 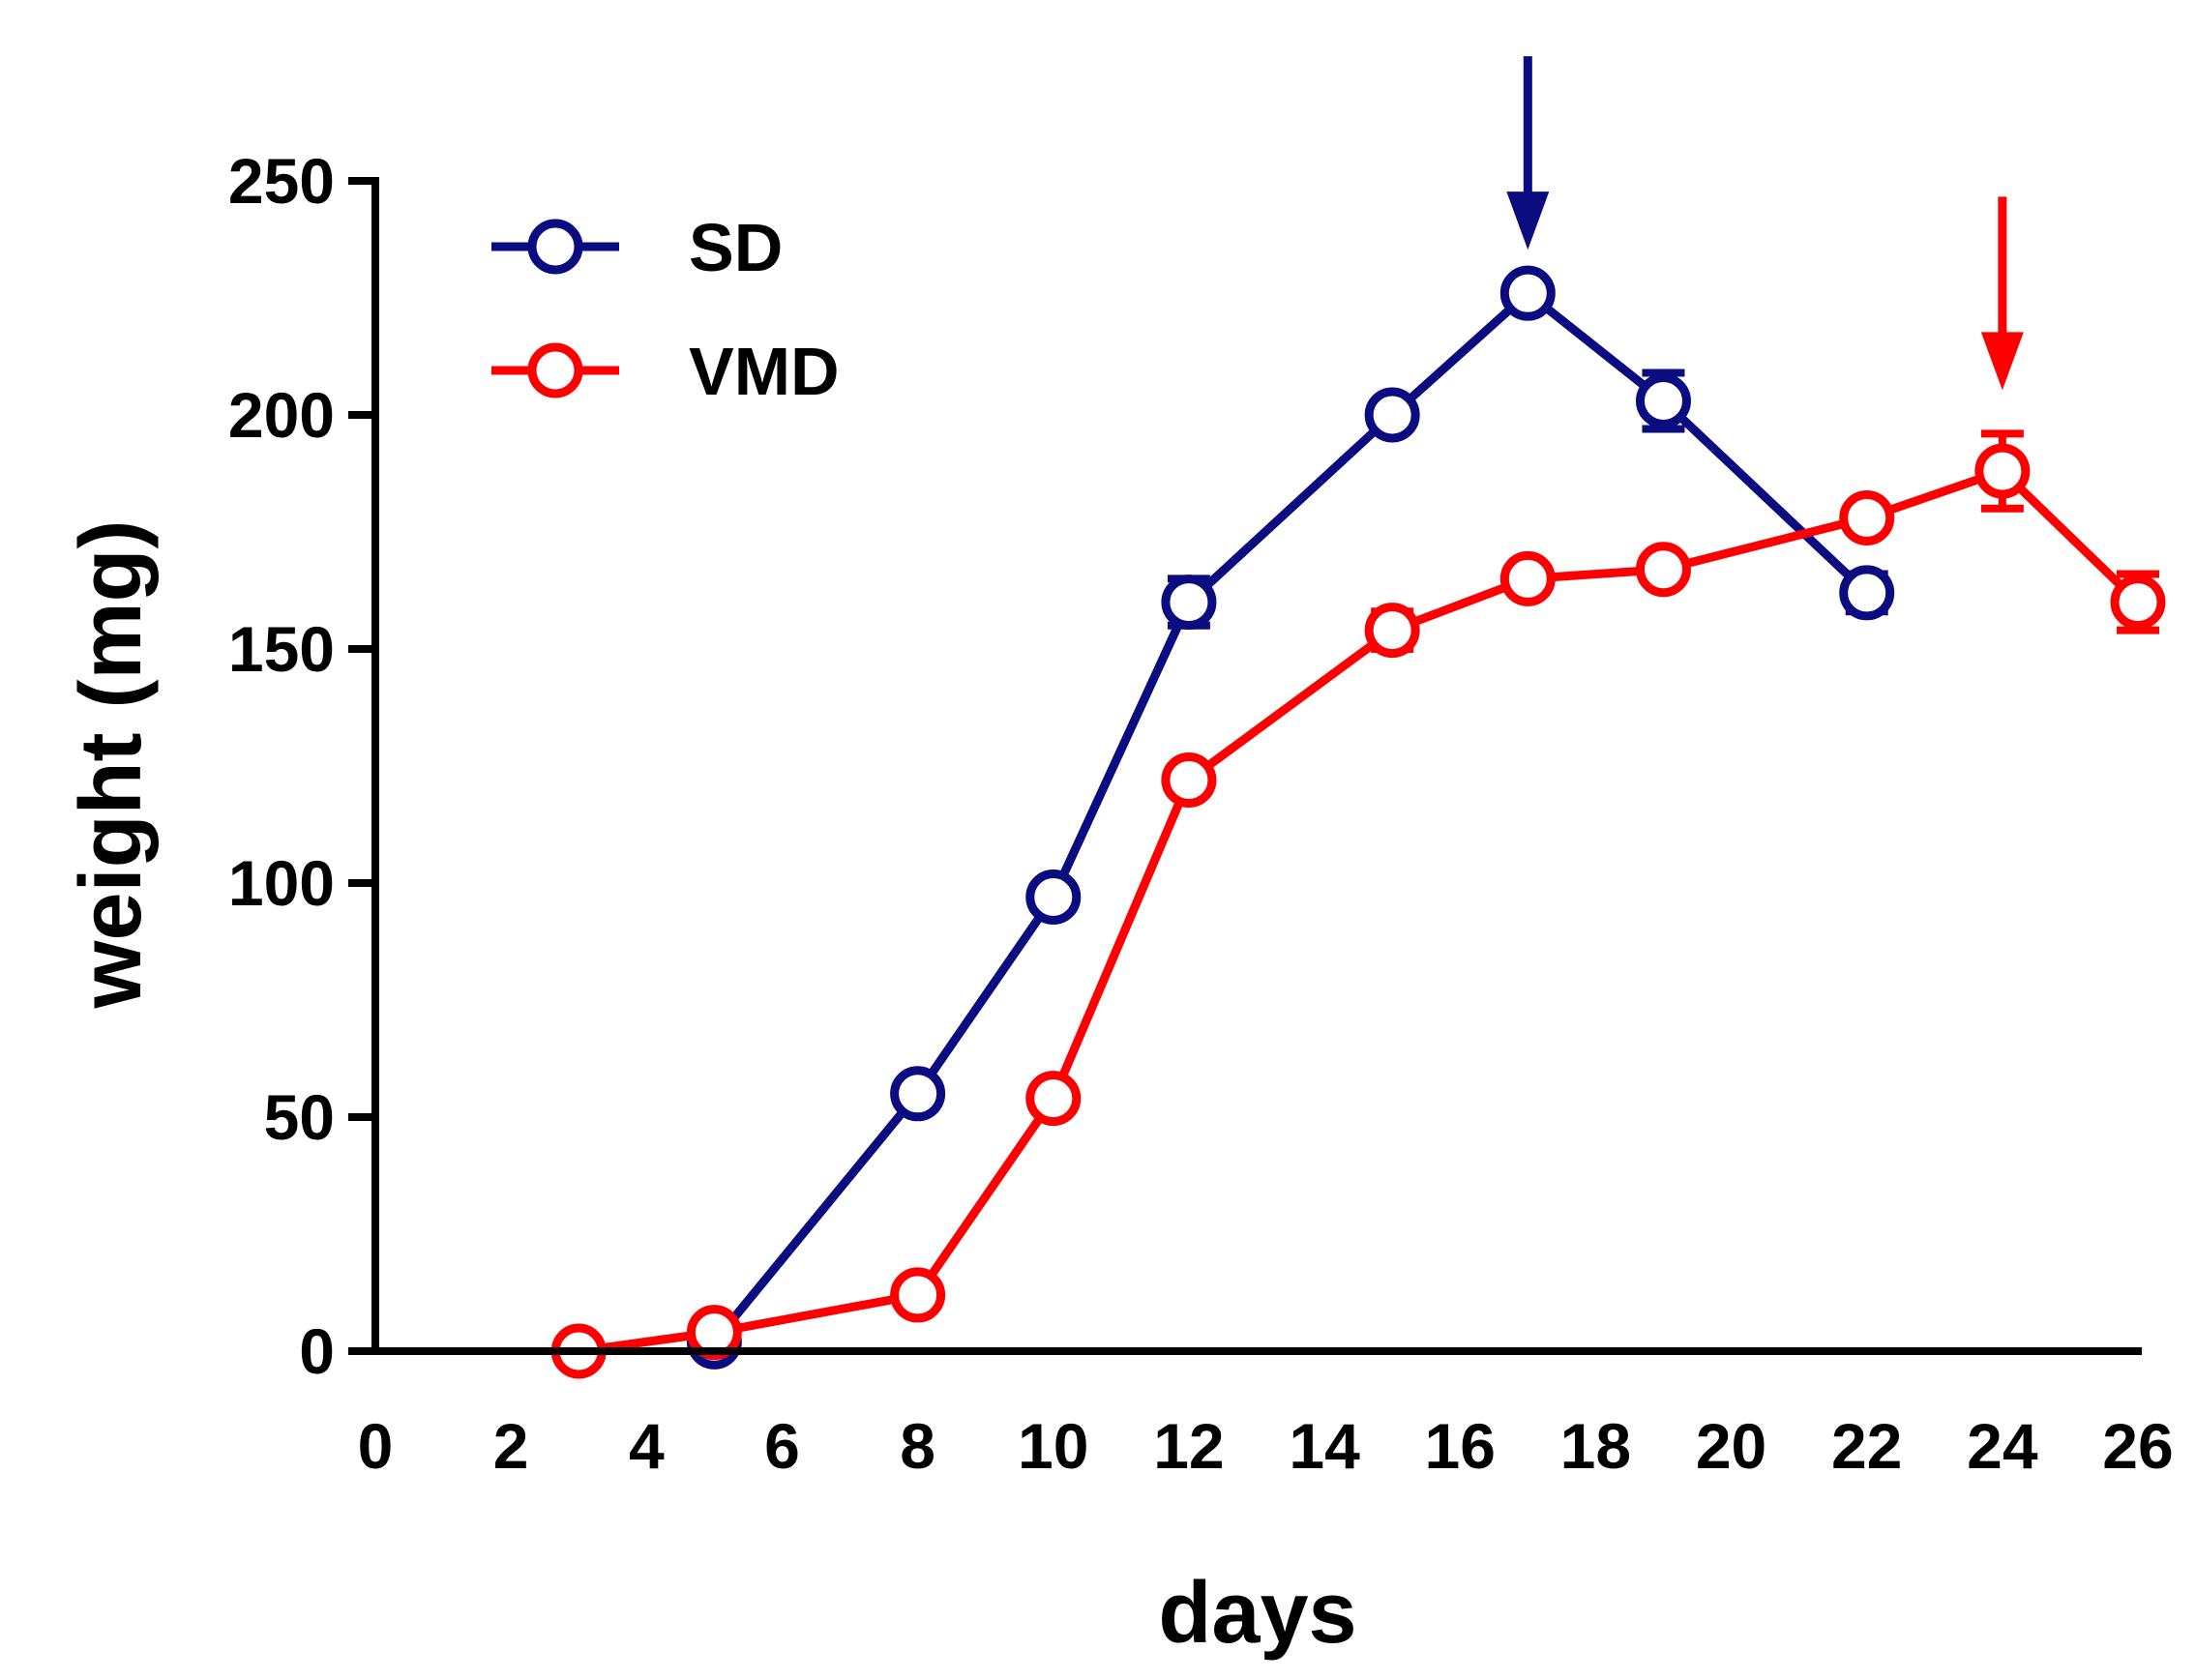 What do you see at coordinates (281, 415) in the screenshot?
I see `y-tick-label: 200` at bounding box center [281, 415].